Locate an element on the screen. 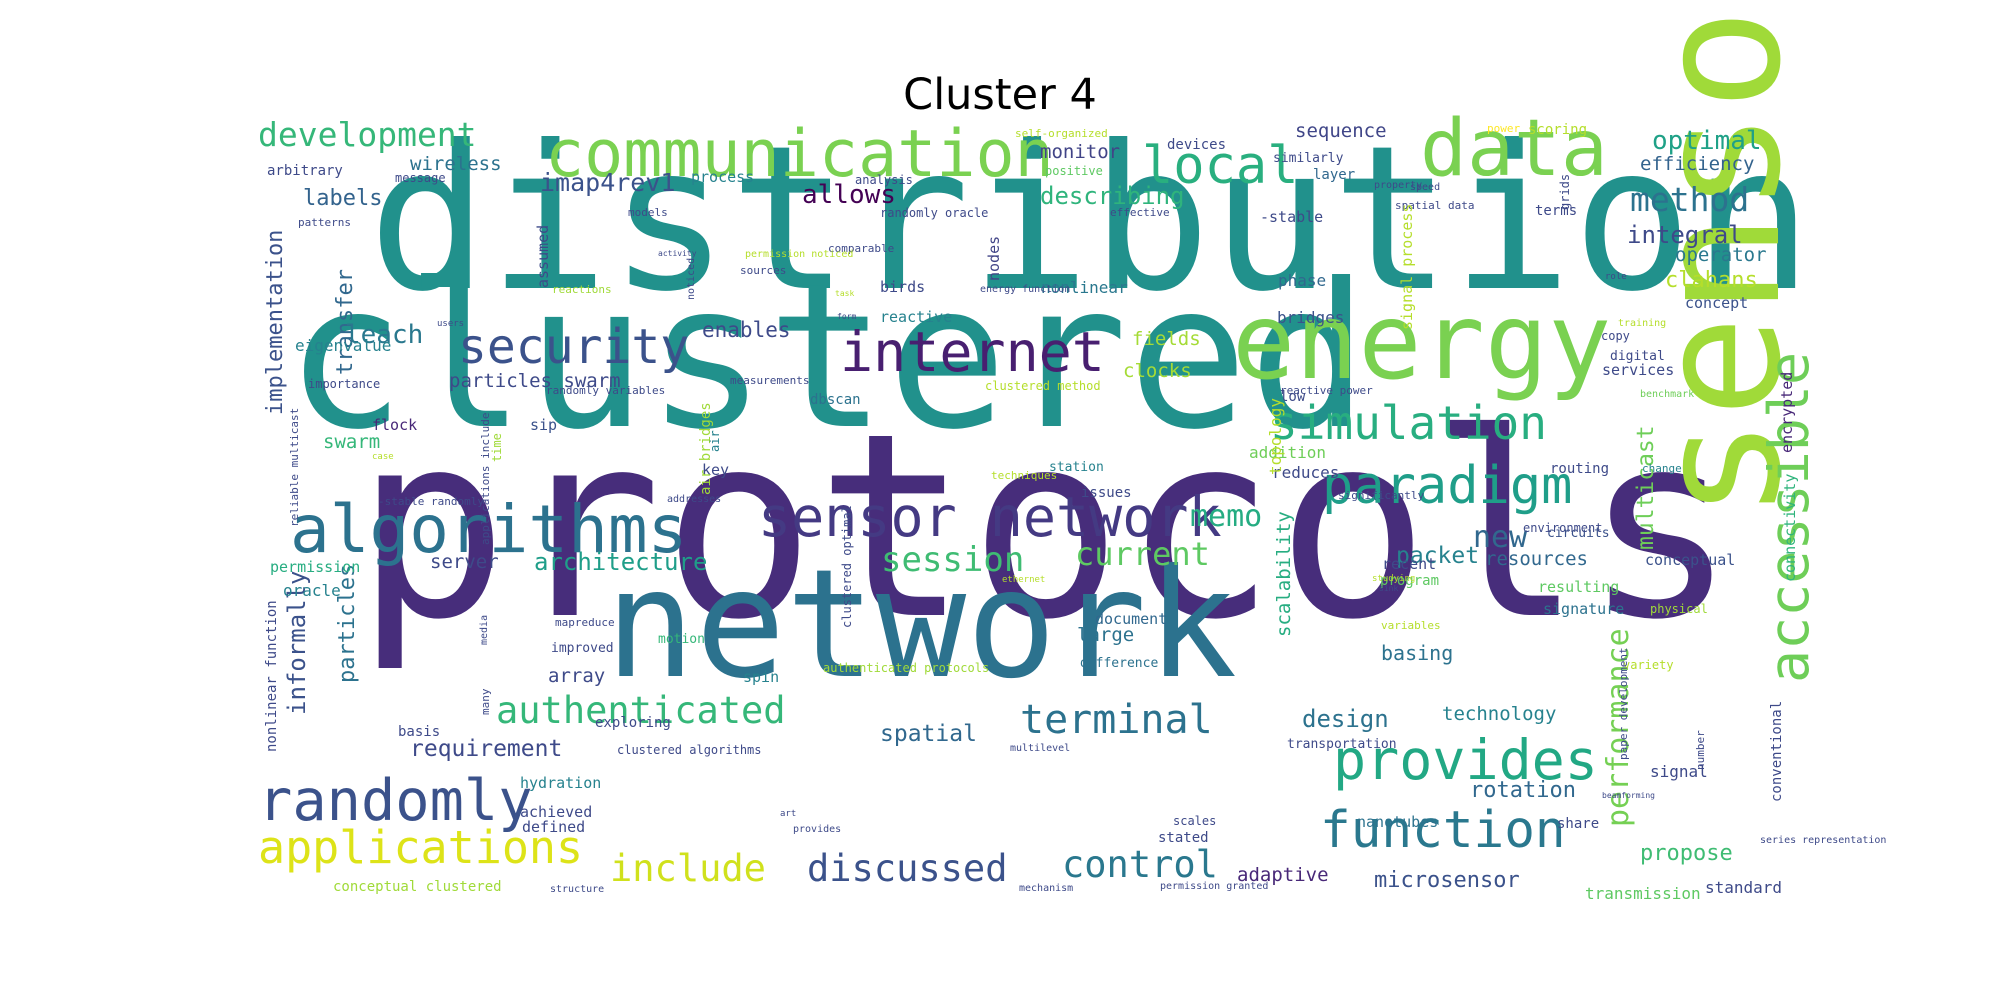  cloud-word: structure is located at coordinates (577, 889).